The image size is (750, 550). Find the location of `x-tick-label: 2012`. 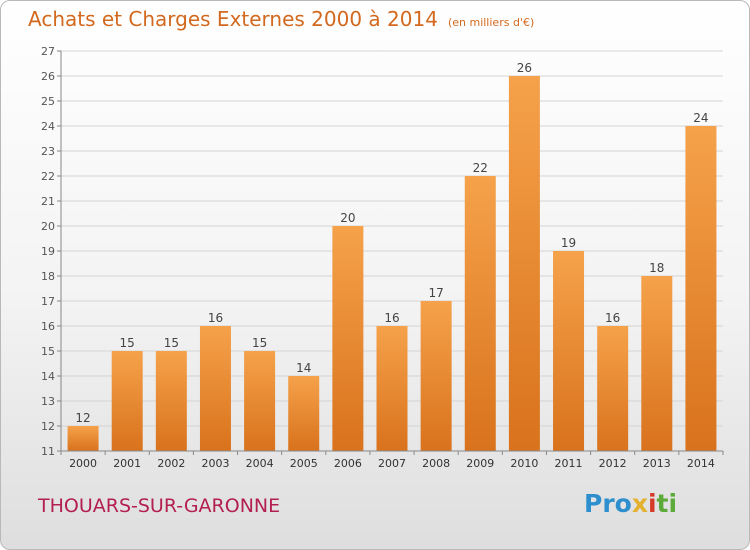

x-tick-label: 2012 is located at coordinates (613, 463).